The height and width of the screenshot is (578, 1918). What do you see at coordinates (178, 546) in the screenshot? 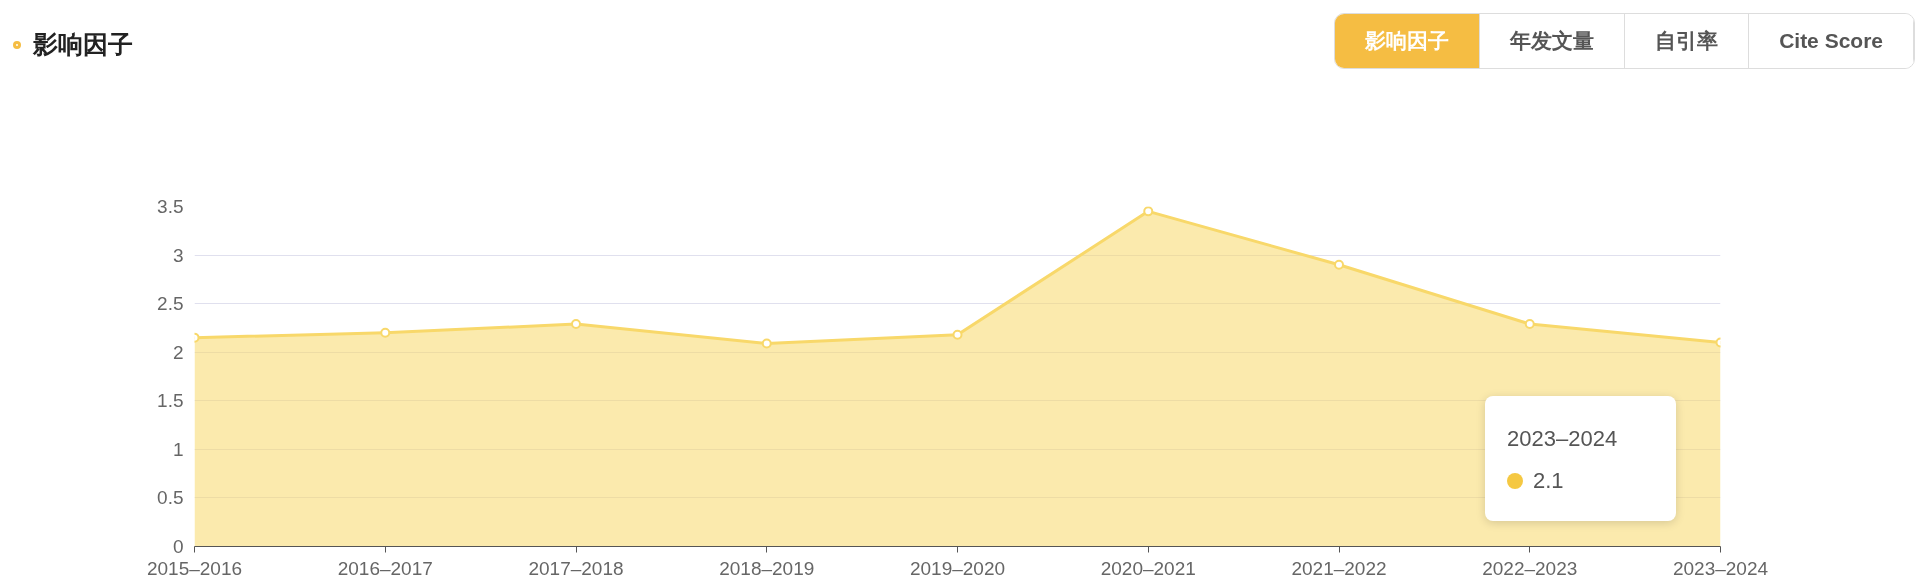
I see `y-tick-label: 0` at bounding box center [178, 546].